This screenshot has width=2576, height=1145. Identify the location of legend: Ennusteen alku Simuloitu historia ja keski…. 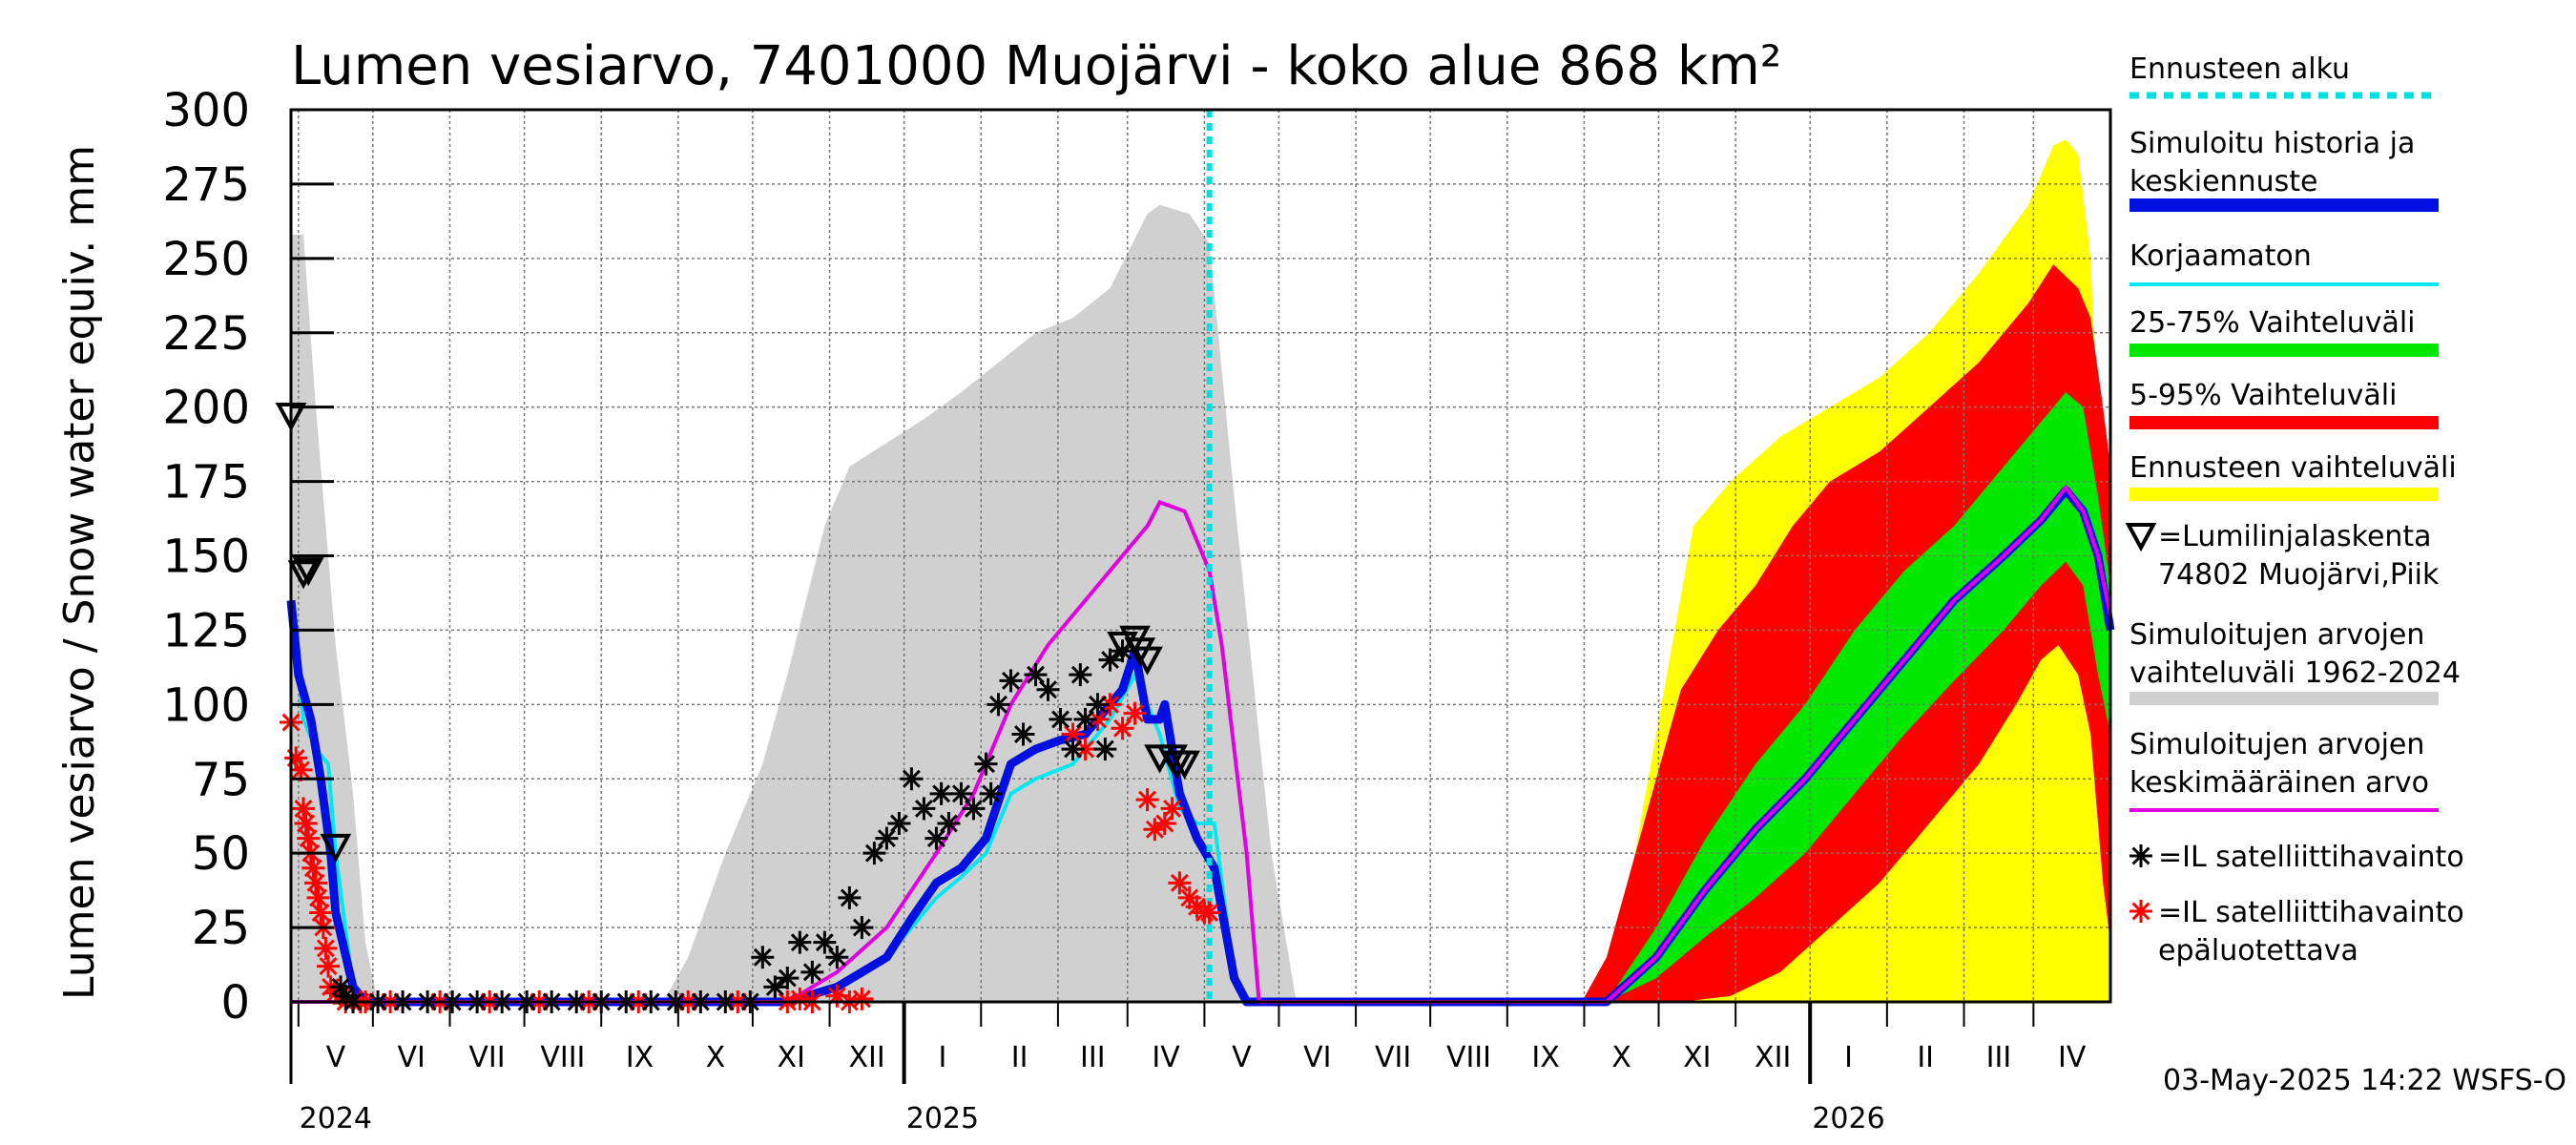
(2294, 510).